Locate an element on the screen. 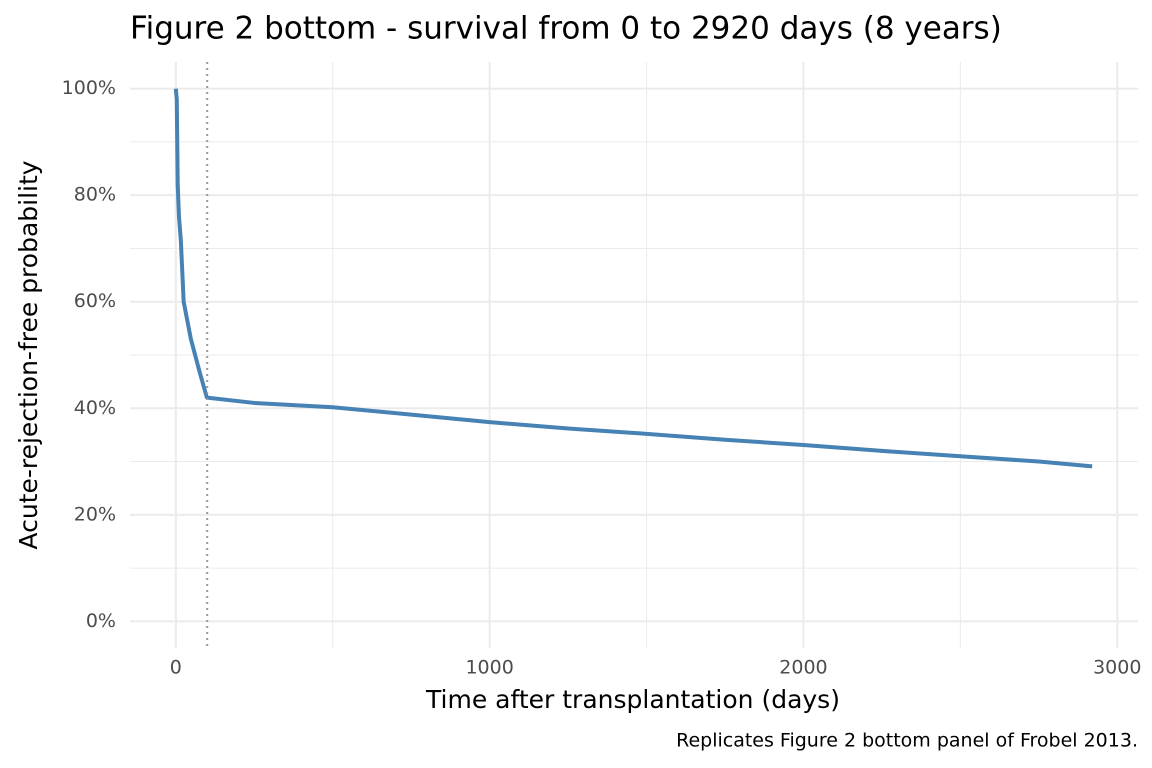 Image resolution: width=1152 pixels, height=768 pixels. x-axis-label: Time after transplantation (days) is located at coordinates (632, 699).